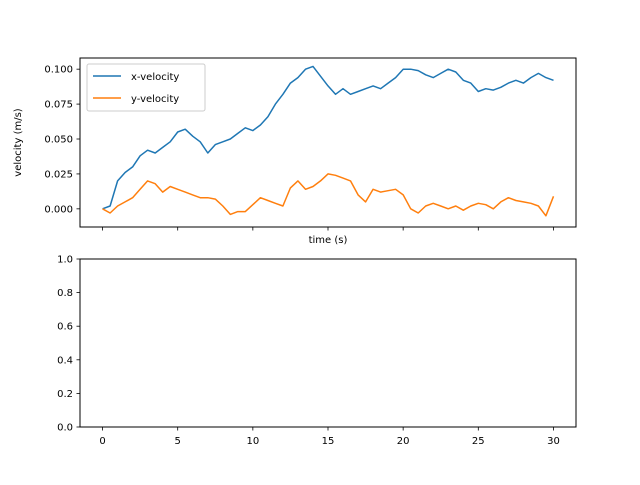 This screenshot has height=485, width=640. I want to click on legend-label-y-velocity: y-velocity, so click(155, 99).